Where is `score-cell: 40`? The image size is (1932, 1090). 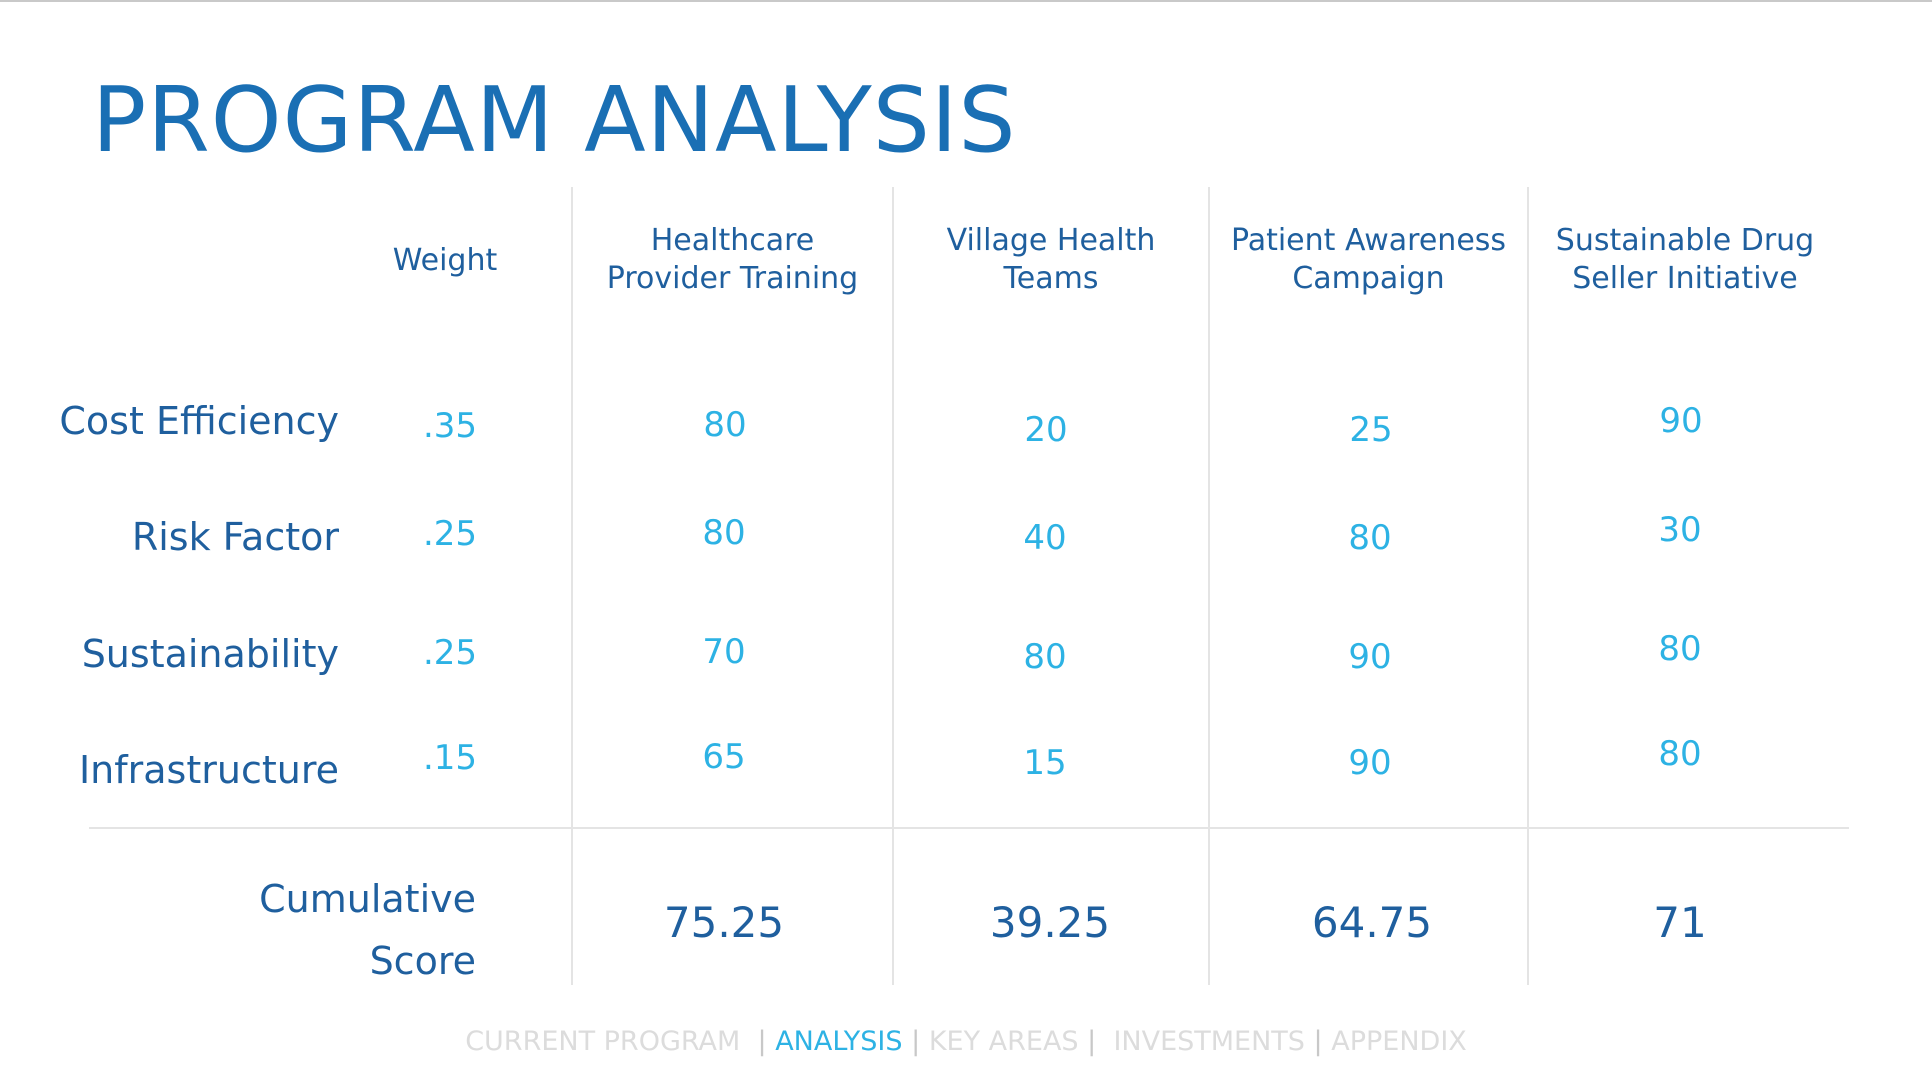 score-cell: 40 is located at coordinates (1045, 538).